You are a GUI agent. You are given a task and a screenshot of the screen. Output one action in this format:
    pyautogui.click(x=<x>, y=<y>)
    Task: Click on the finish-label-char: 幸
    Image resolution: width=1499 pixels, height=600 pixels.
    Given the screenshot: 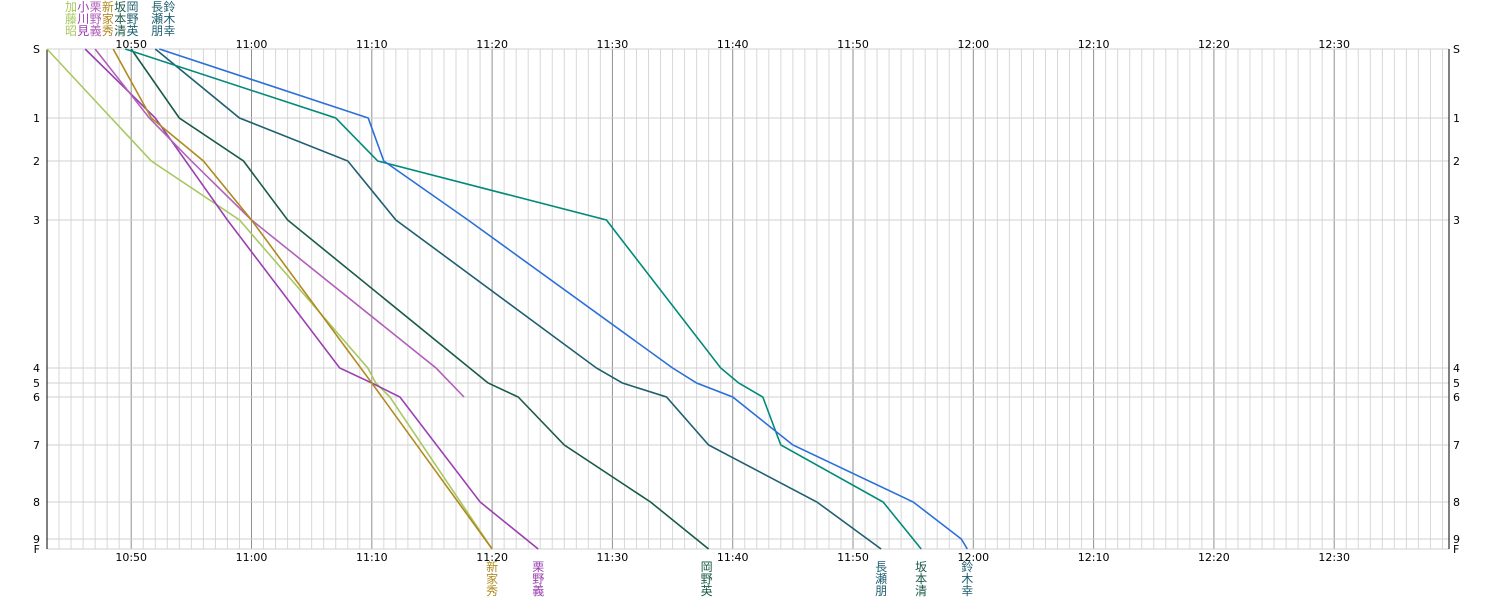 What is the action you would take?
    pyautogui.click(x=967, y=591)
    